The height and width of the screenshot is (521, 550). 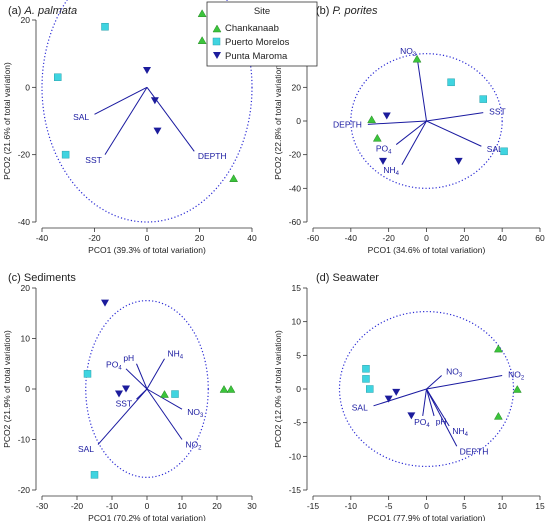 What do you see at coordinates (474, 452) in the screenshot?
I see `vector-label-depth: DEPTH` at bounding box center [474, 452].